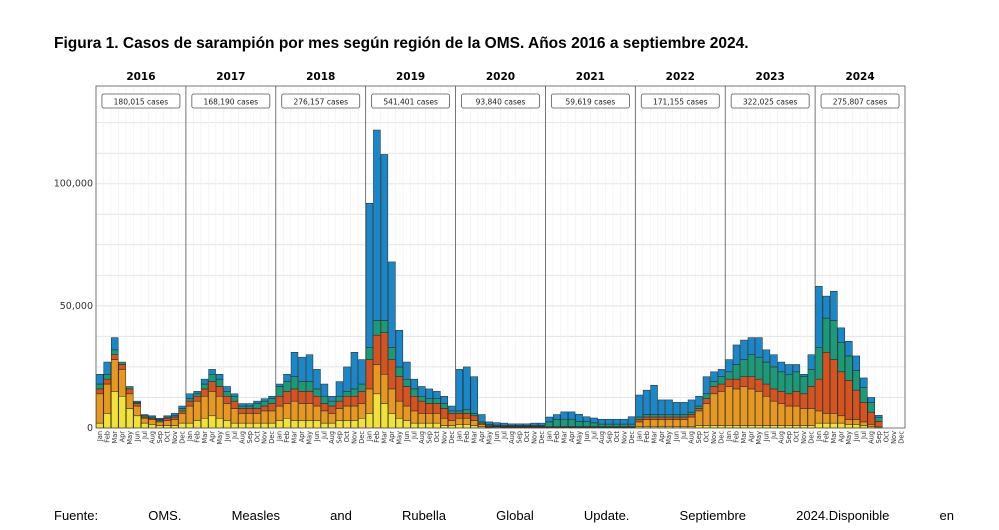 The image size is (999, 530). Describe the element at coordinates (341, 515) in the screenshot. I see `footer-word: and` at that location.